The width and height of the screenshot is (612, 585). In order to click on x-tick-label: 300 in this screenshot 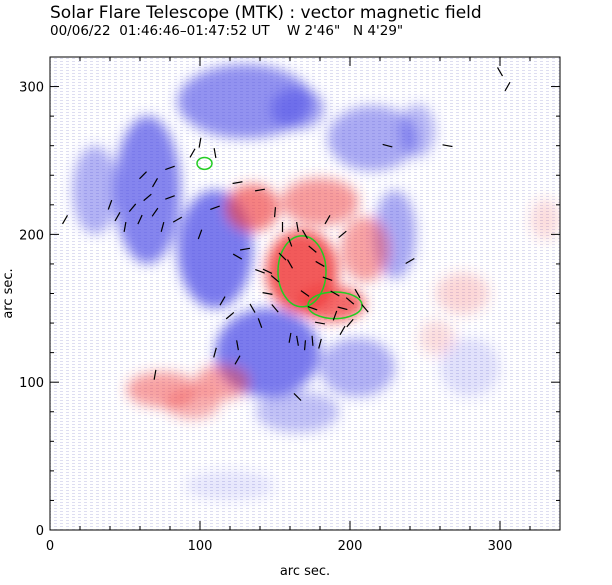, I will do `click(500, 546)`.